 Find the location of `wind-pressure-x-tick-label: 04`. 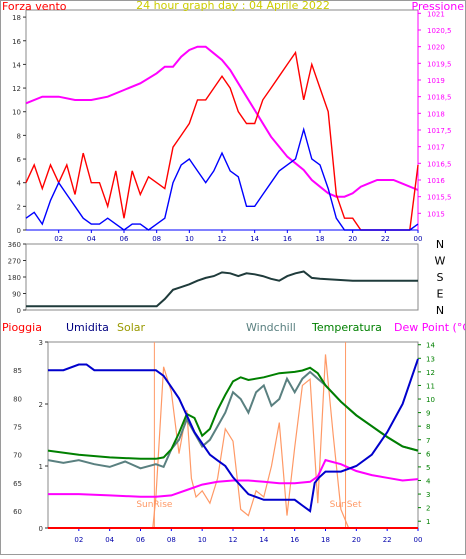

wind-pressure-x-tick-label: 04 is located at coordinates (91, 239).